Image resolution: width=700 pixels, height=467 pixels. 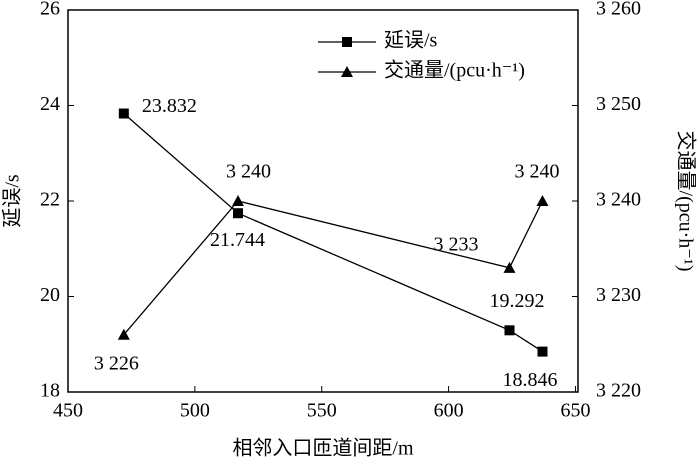 I want to click on x-tick-label: 500, so click(x=195, y=411).